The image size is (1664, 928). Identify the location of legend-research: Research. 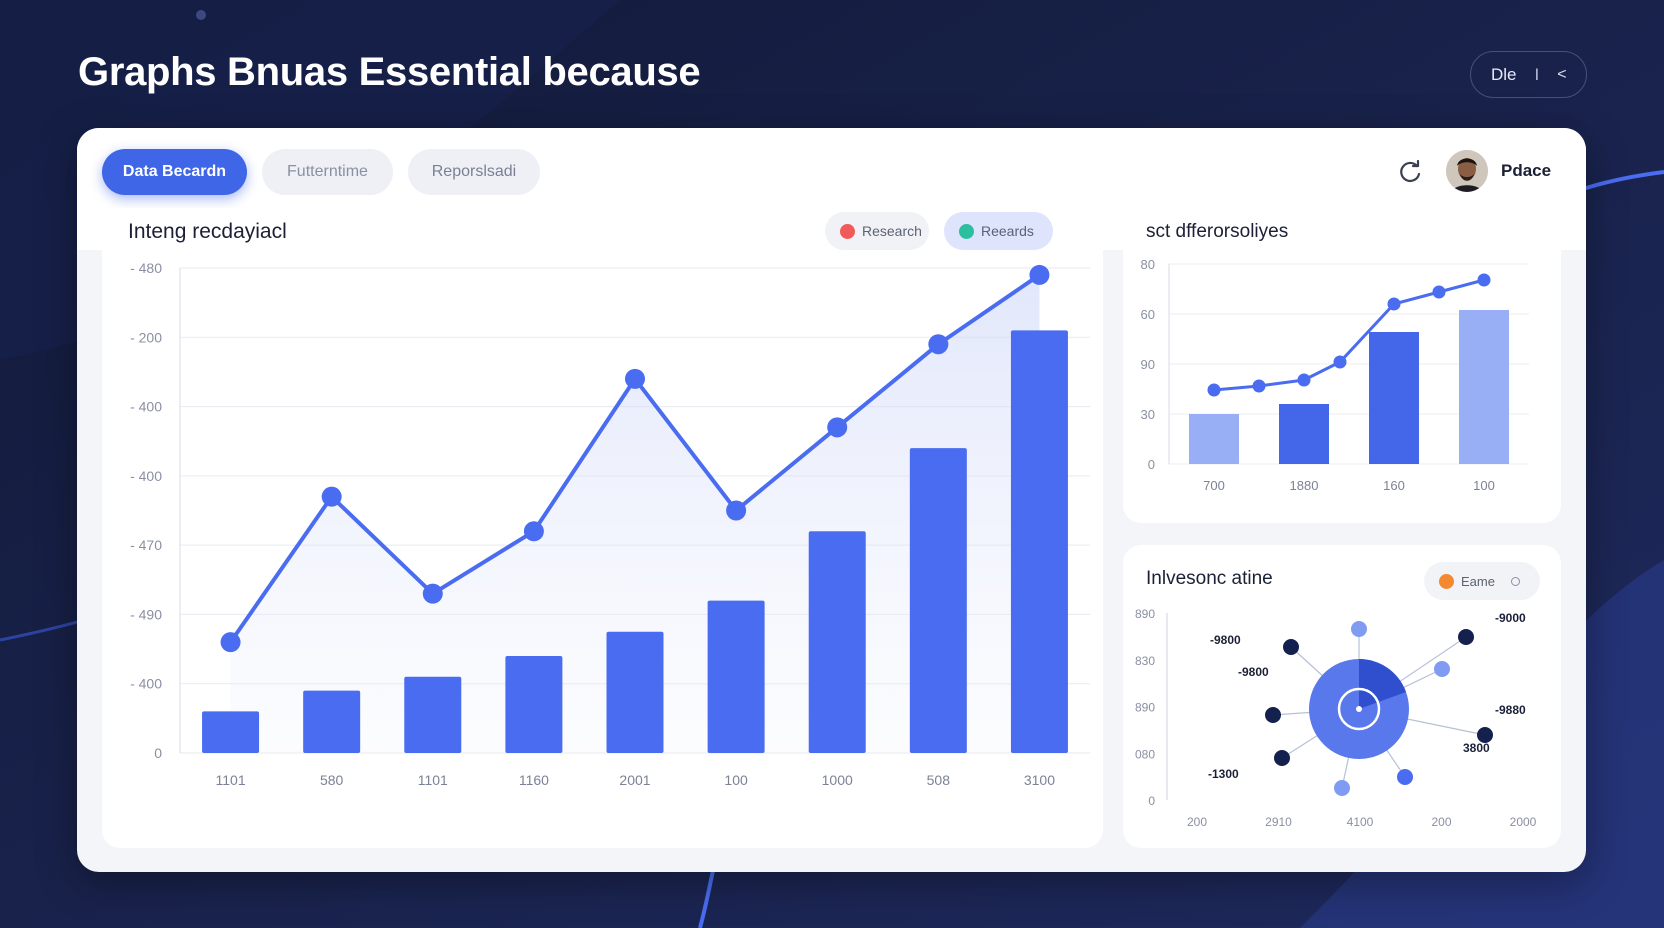
(877, 231).